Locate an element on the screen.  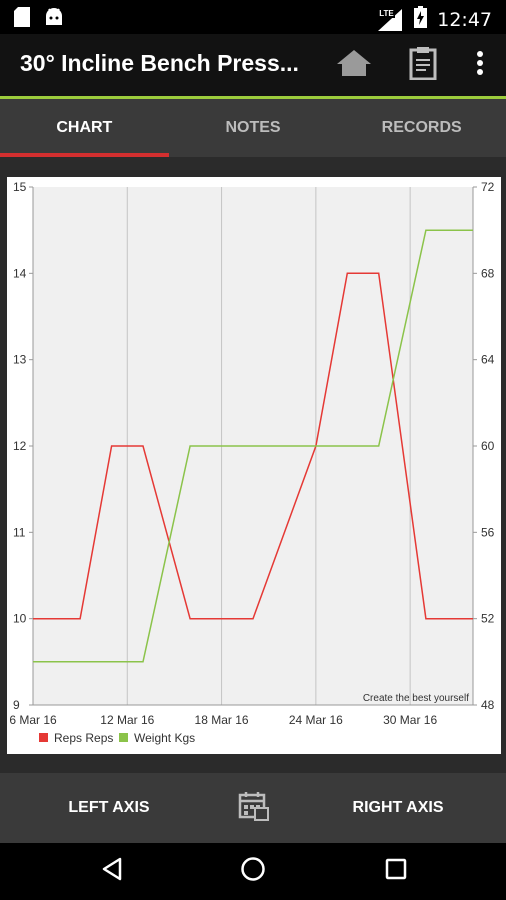
calendar-icon is located at coordinates (254, 808).